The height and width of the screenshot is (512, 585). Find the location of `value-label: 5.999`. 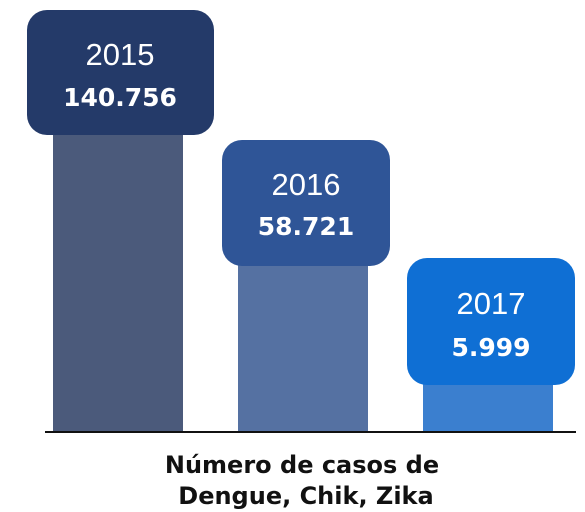

value-label: 5.999 is located at coordinates (490, 347).